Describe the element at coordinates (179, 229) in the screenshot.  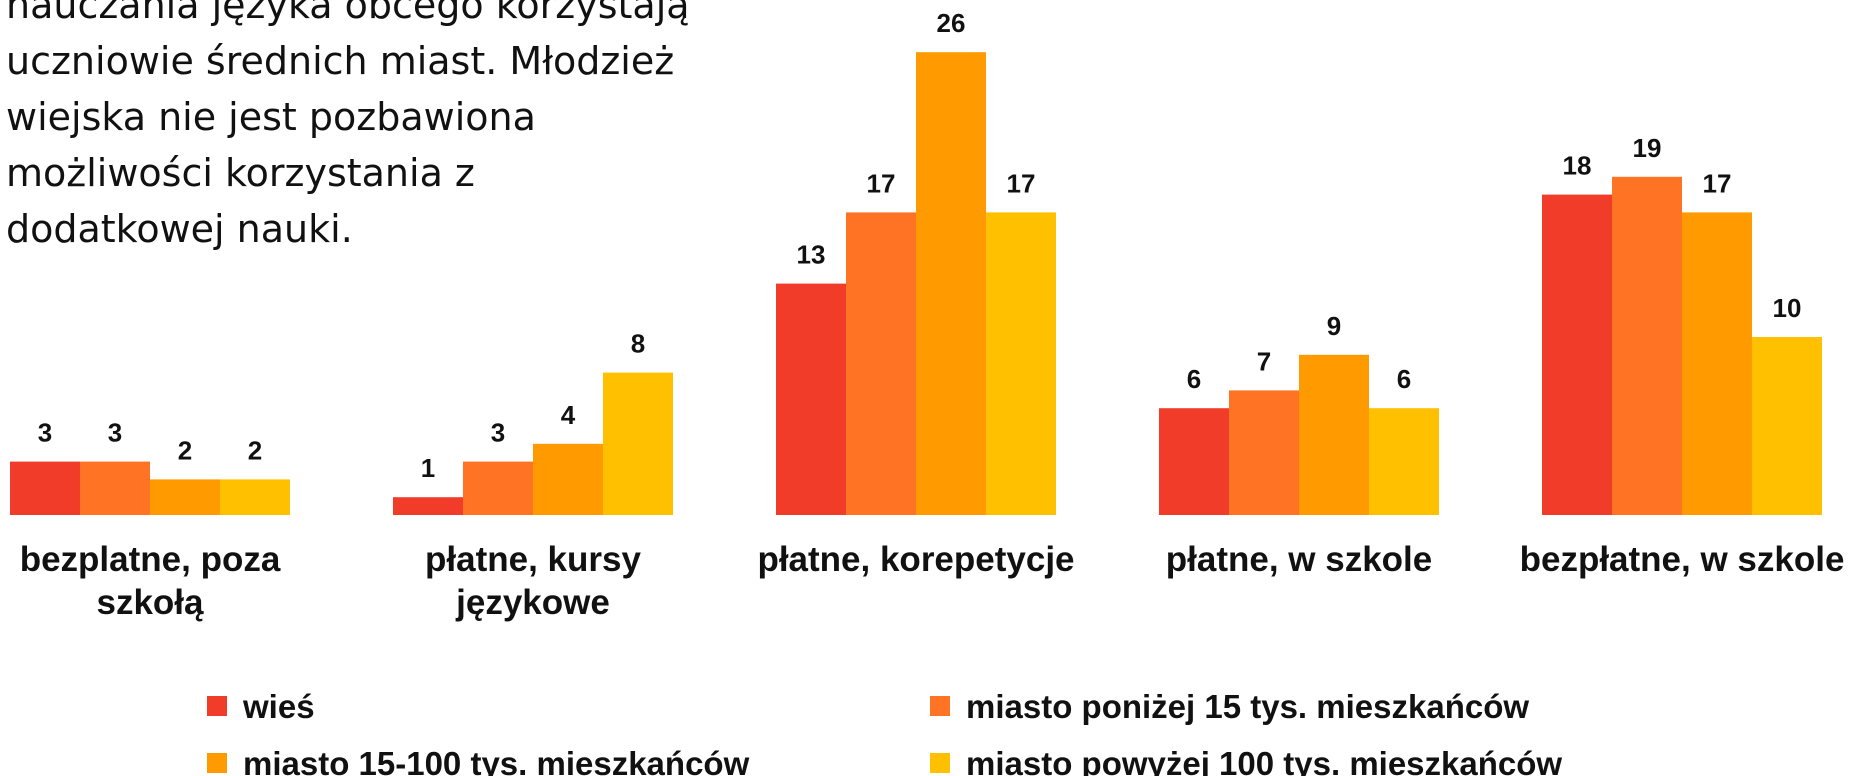
I see `paragraph-line: dodatkowej nauki.` at that location.